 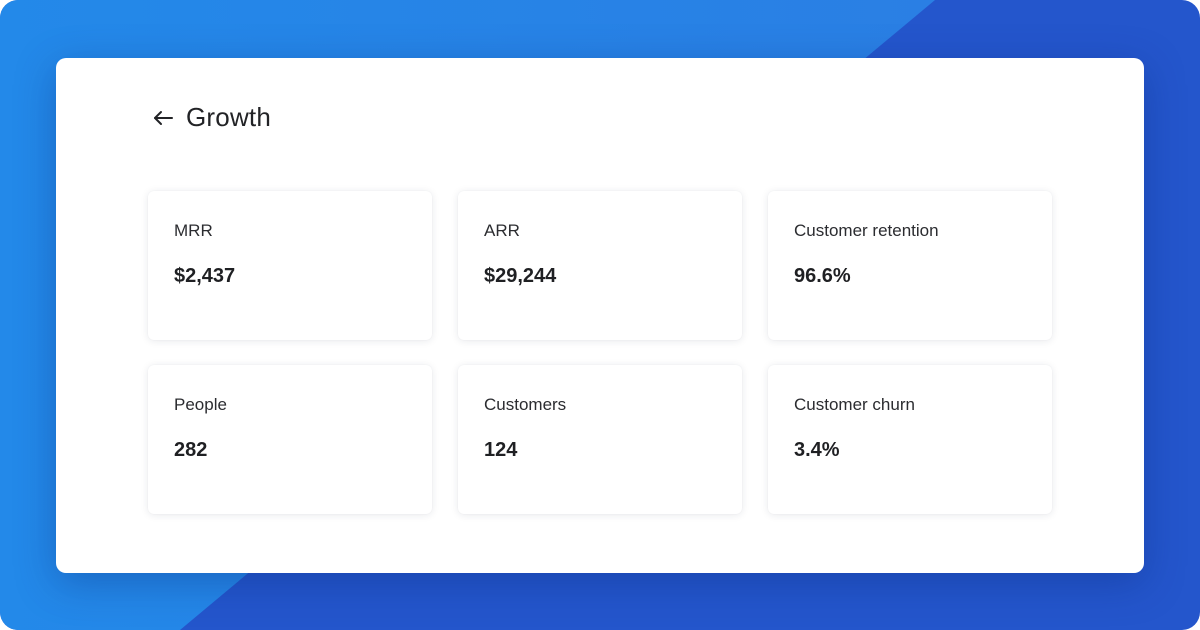 I want to click on metric-value: $2,437, so click(x=205, y=276).